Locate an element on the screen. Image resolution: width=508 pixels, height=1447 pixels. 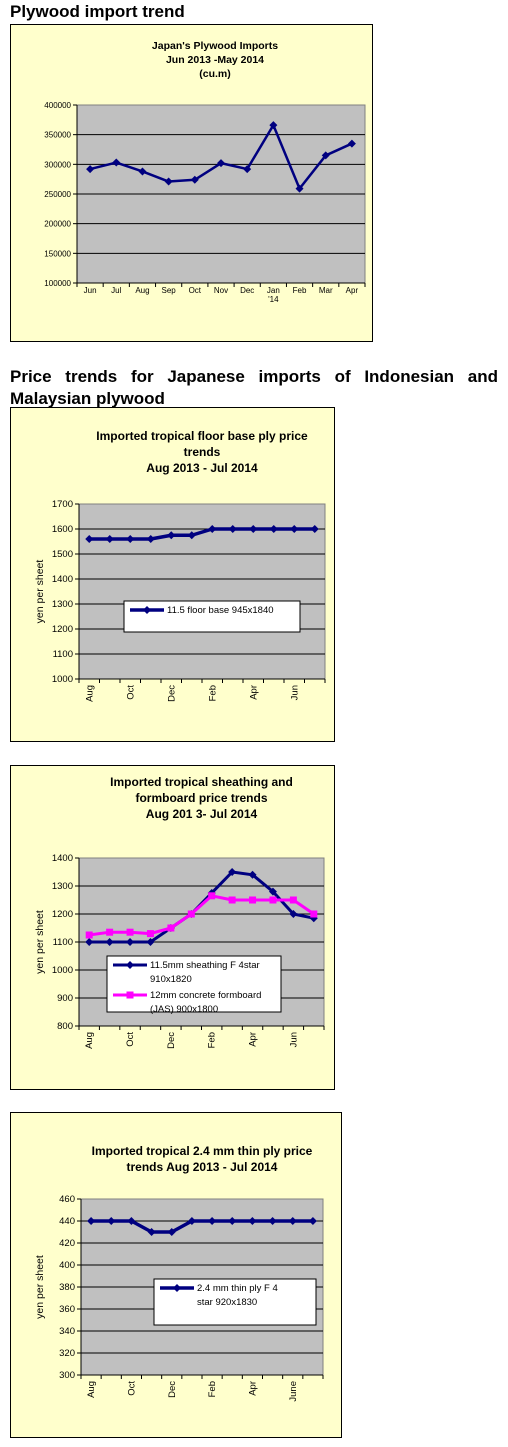
chart-title-line: Imported tropical sheathing and is located at coordinates (201, 782).